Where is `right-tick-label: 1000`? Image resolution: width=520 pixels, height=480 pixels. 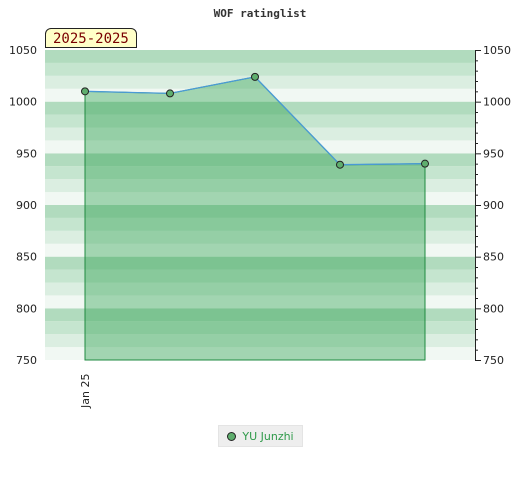 right-tick-label: 1000 is located at coordinates (497, 102).